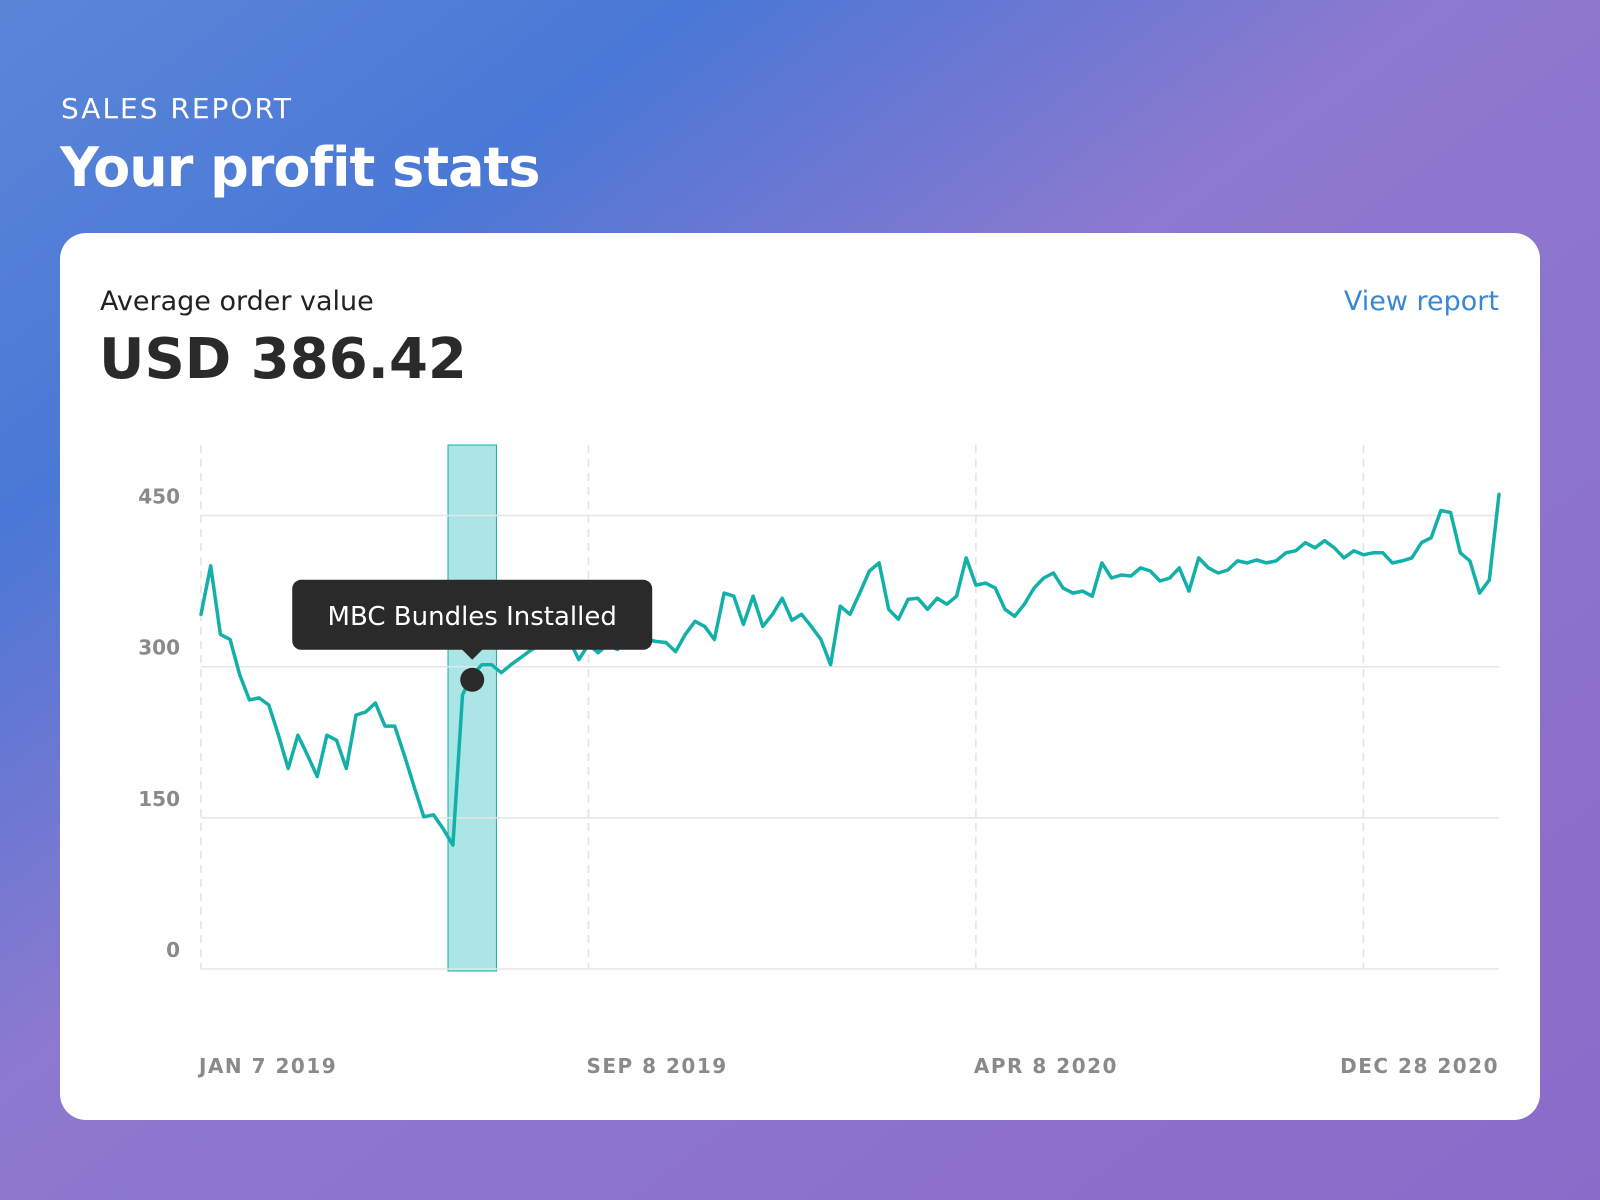 This screenshot has height=1200, width=1600. I want to click on tooltip-pointer, so click(472, 654).